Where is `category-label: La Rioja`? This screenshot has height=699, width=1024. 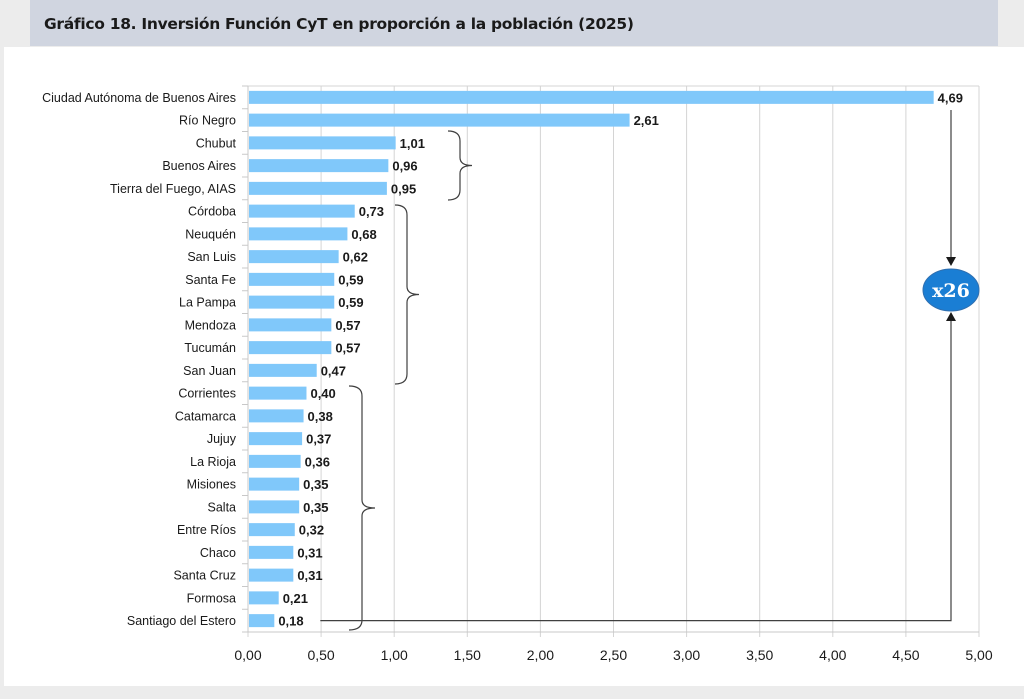
category-label: La Rioja is located at coordinates (213, 462).